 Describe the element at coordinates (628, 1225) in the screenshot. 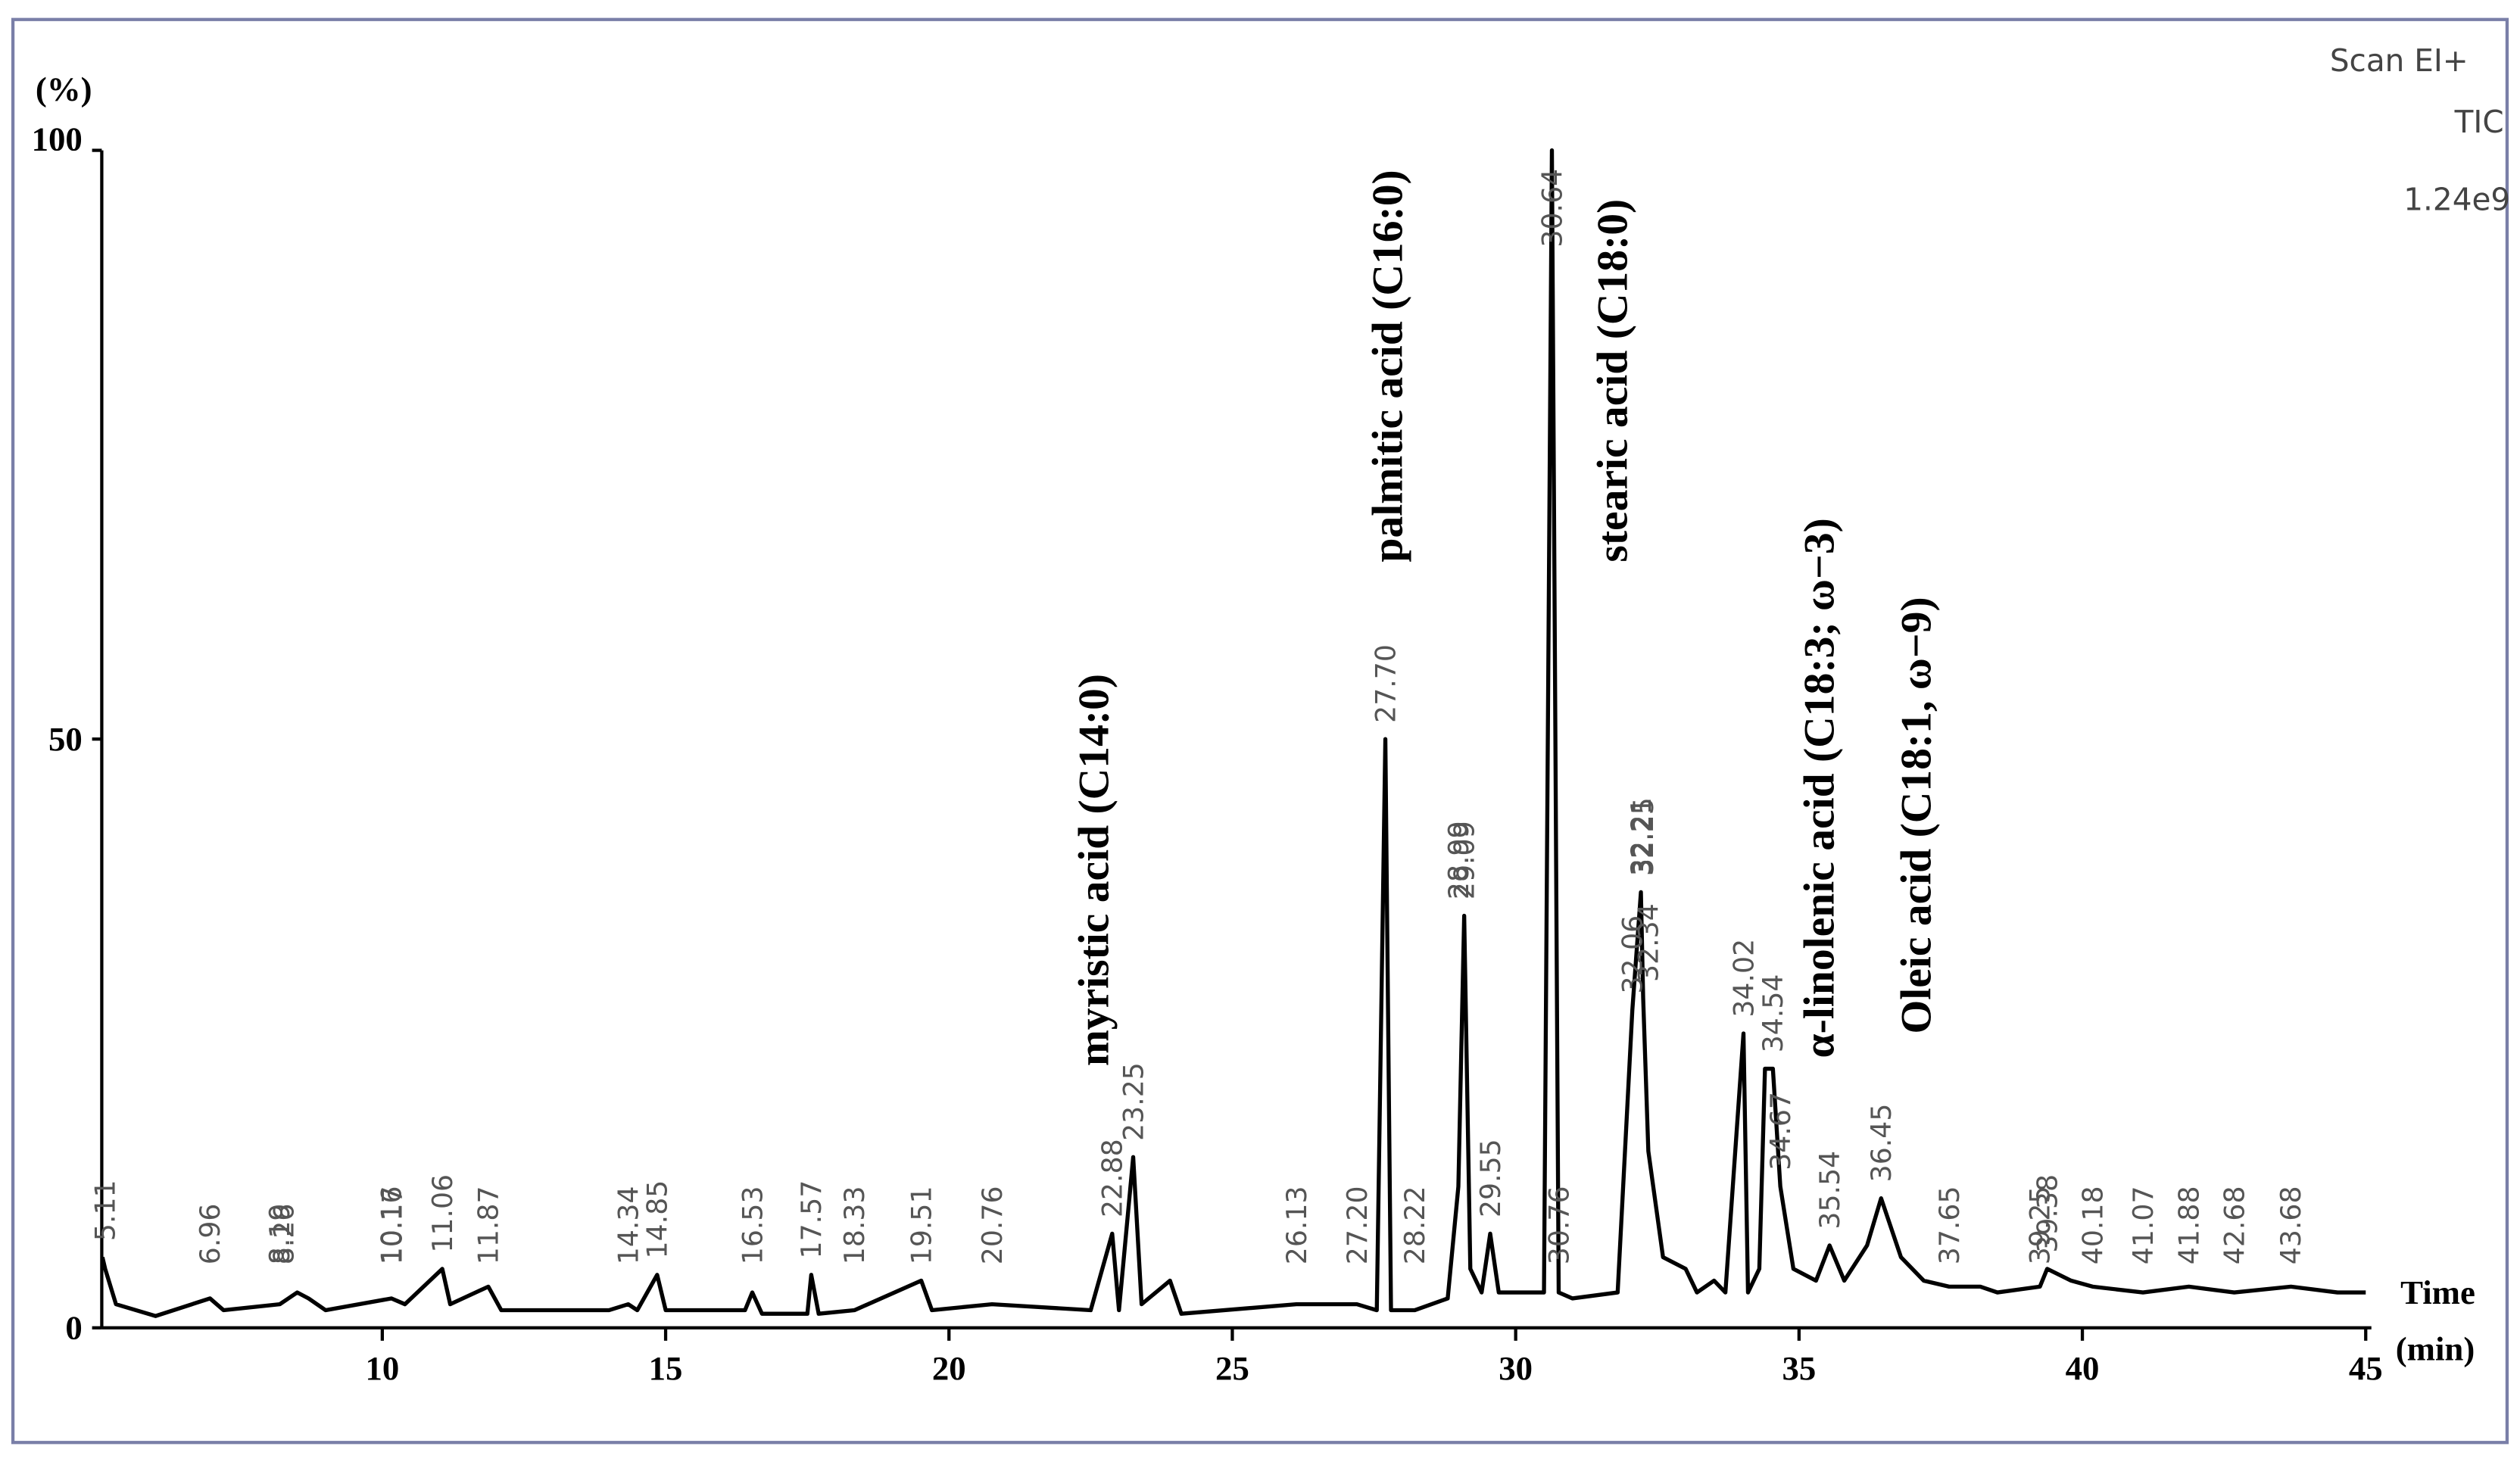

I see `peak-label: 14.34` at that location.